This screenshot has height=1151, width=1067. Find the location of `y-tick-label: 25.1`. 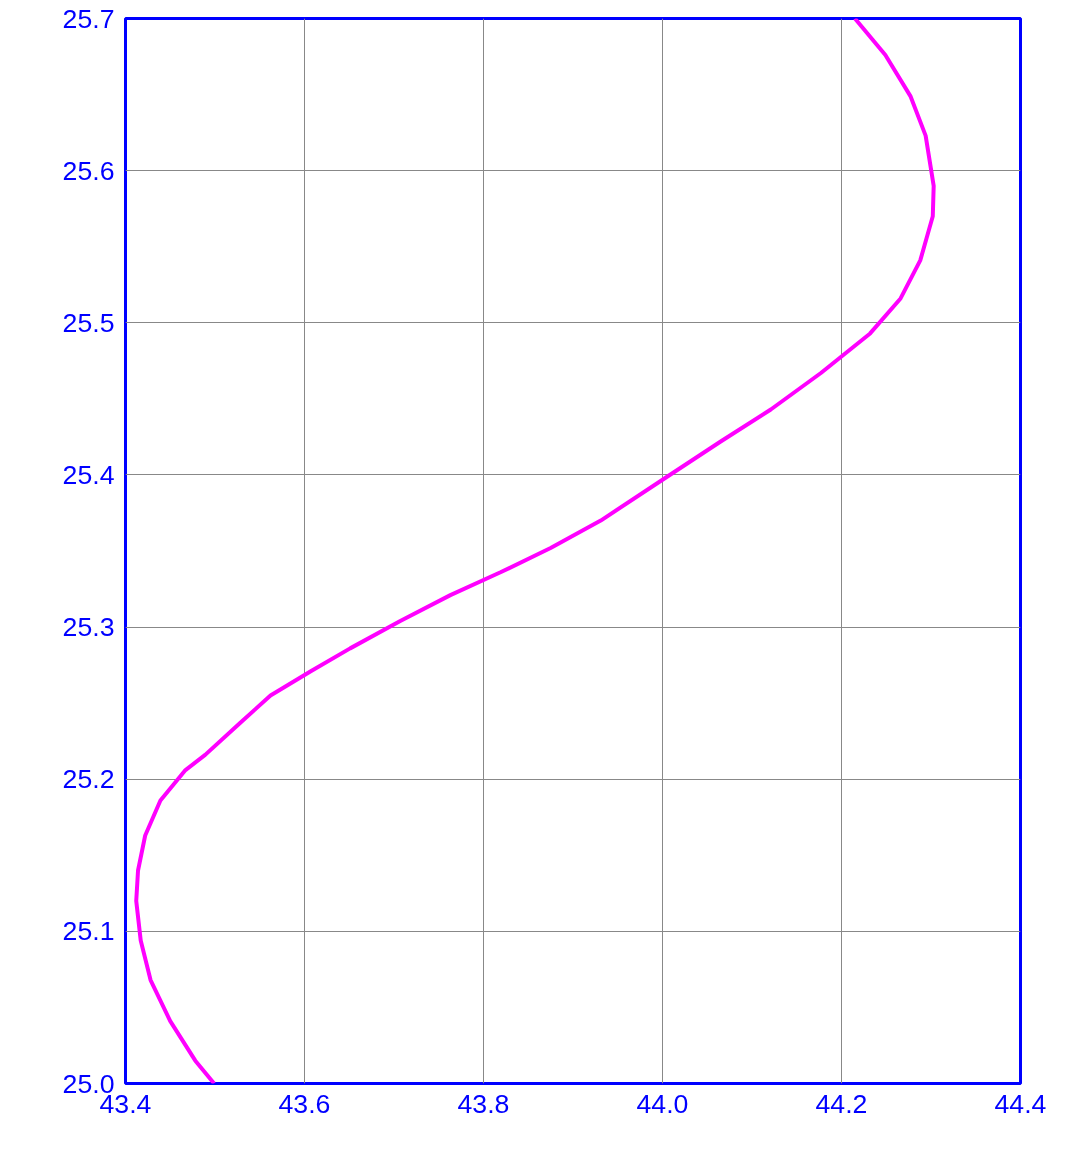

y-tick-label: 25.1 is located at coordinates (88, 931).